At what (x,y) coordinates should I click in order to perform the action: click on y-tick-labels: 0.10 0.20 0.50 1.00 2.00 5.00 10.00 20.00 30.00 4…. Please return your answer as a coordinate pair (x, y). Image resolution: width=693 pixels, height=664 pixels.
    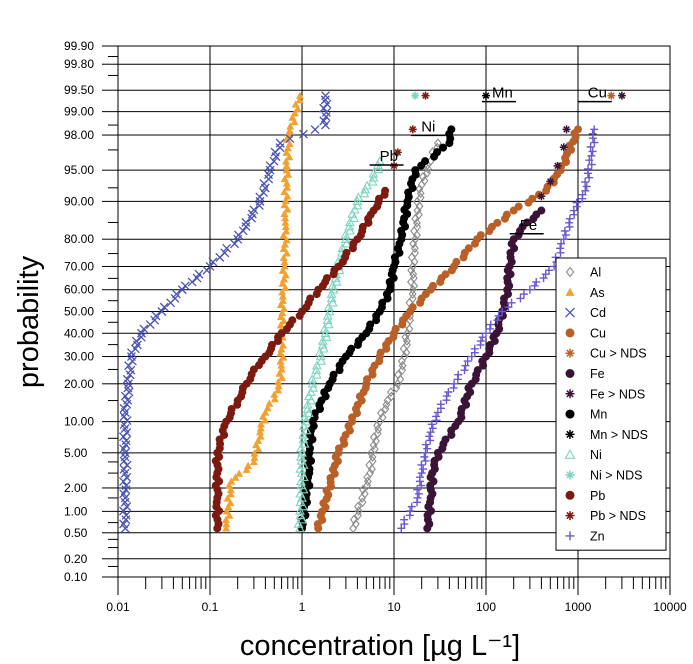
    Looking at the image, I should click on (79, 311).